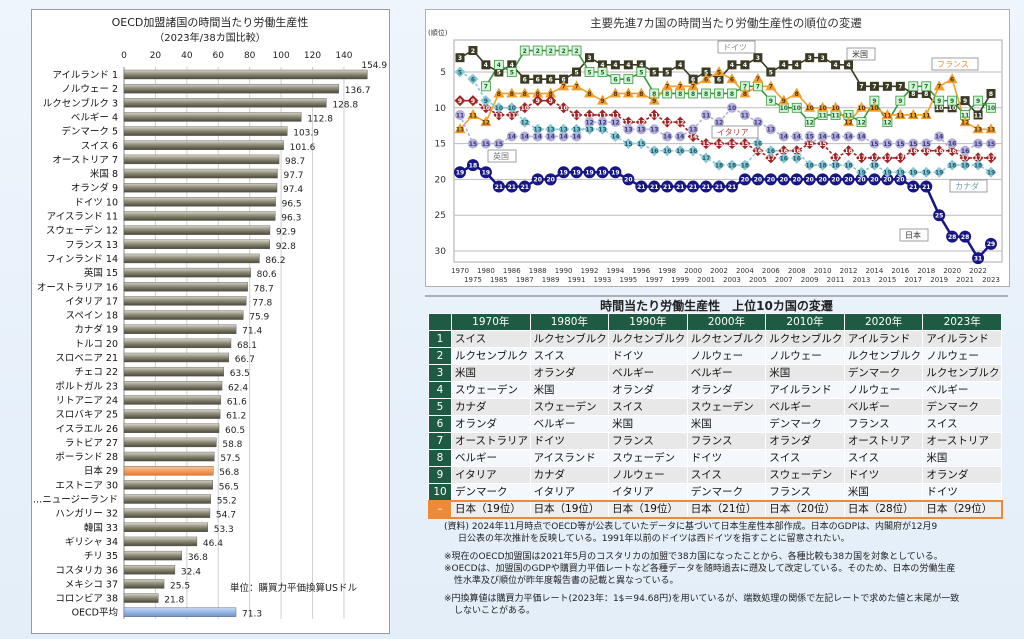  What do you see at coordinates (320, 119) in the screenshot?
I see `value-label: 112.8` at bounding box center [320, 119].